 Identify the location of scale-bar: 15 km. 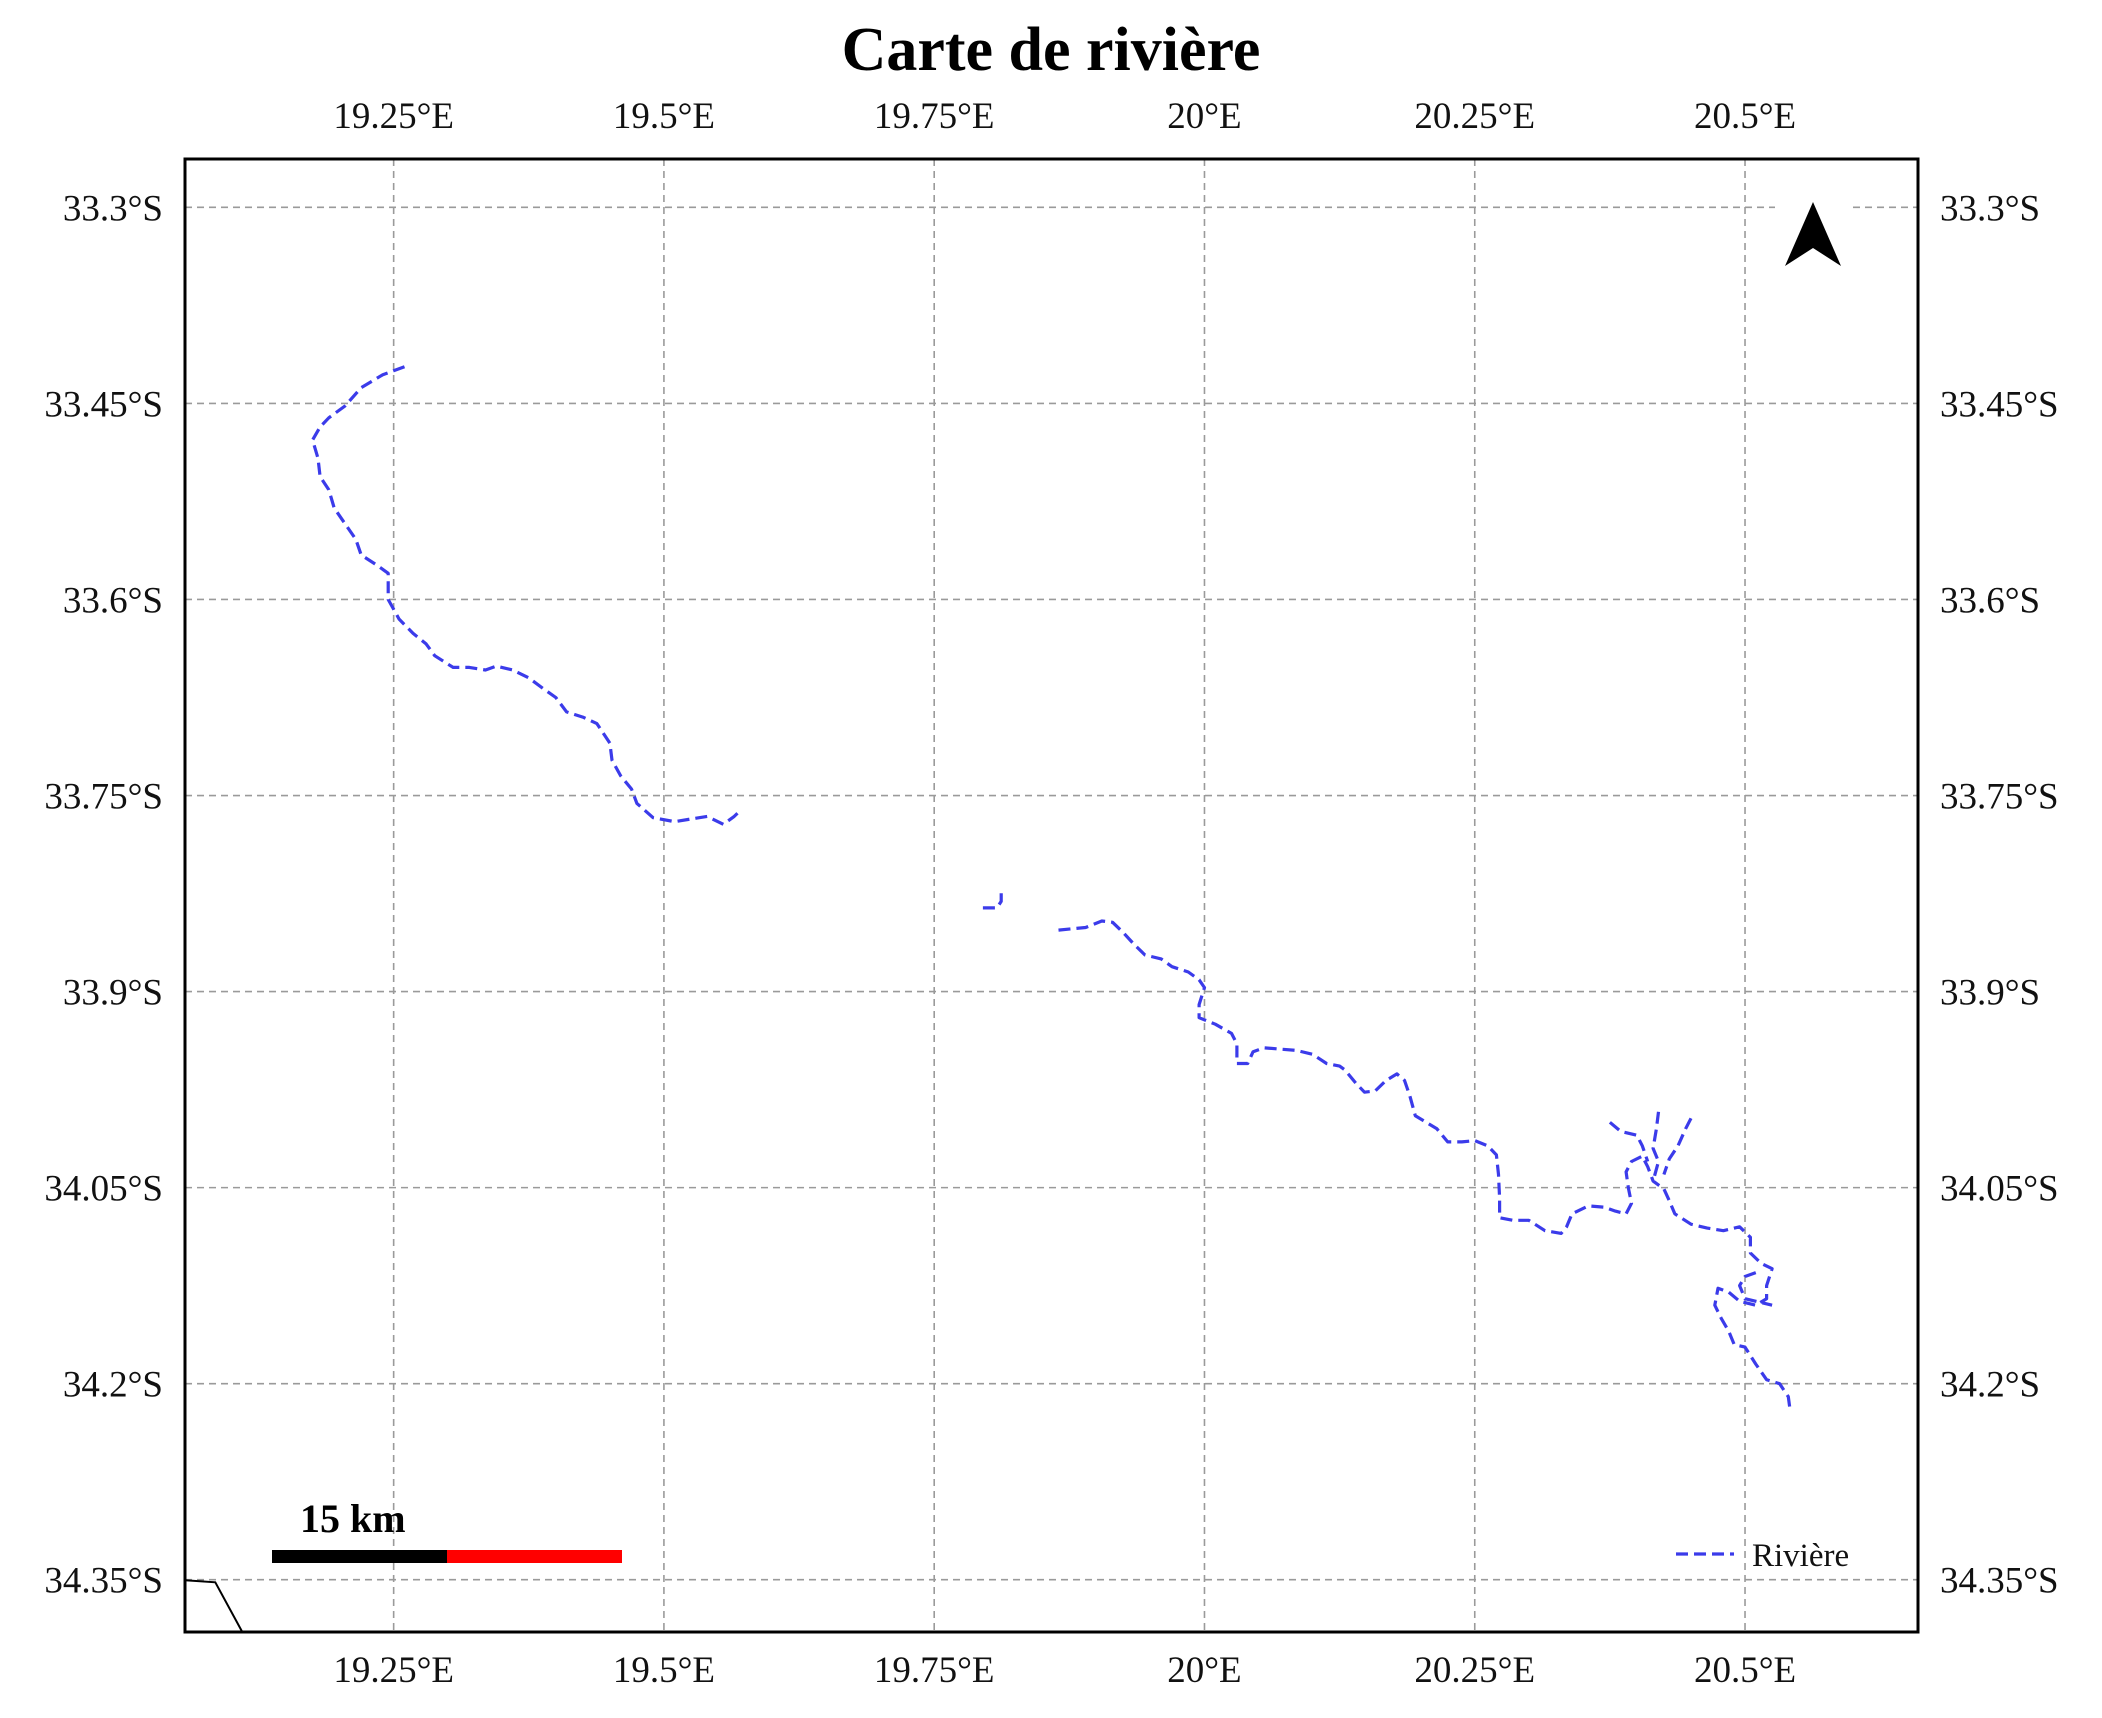
(447, 1529).